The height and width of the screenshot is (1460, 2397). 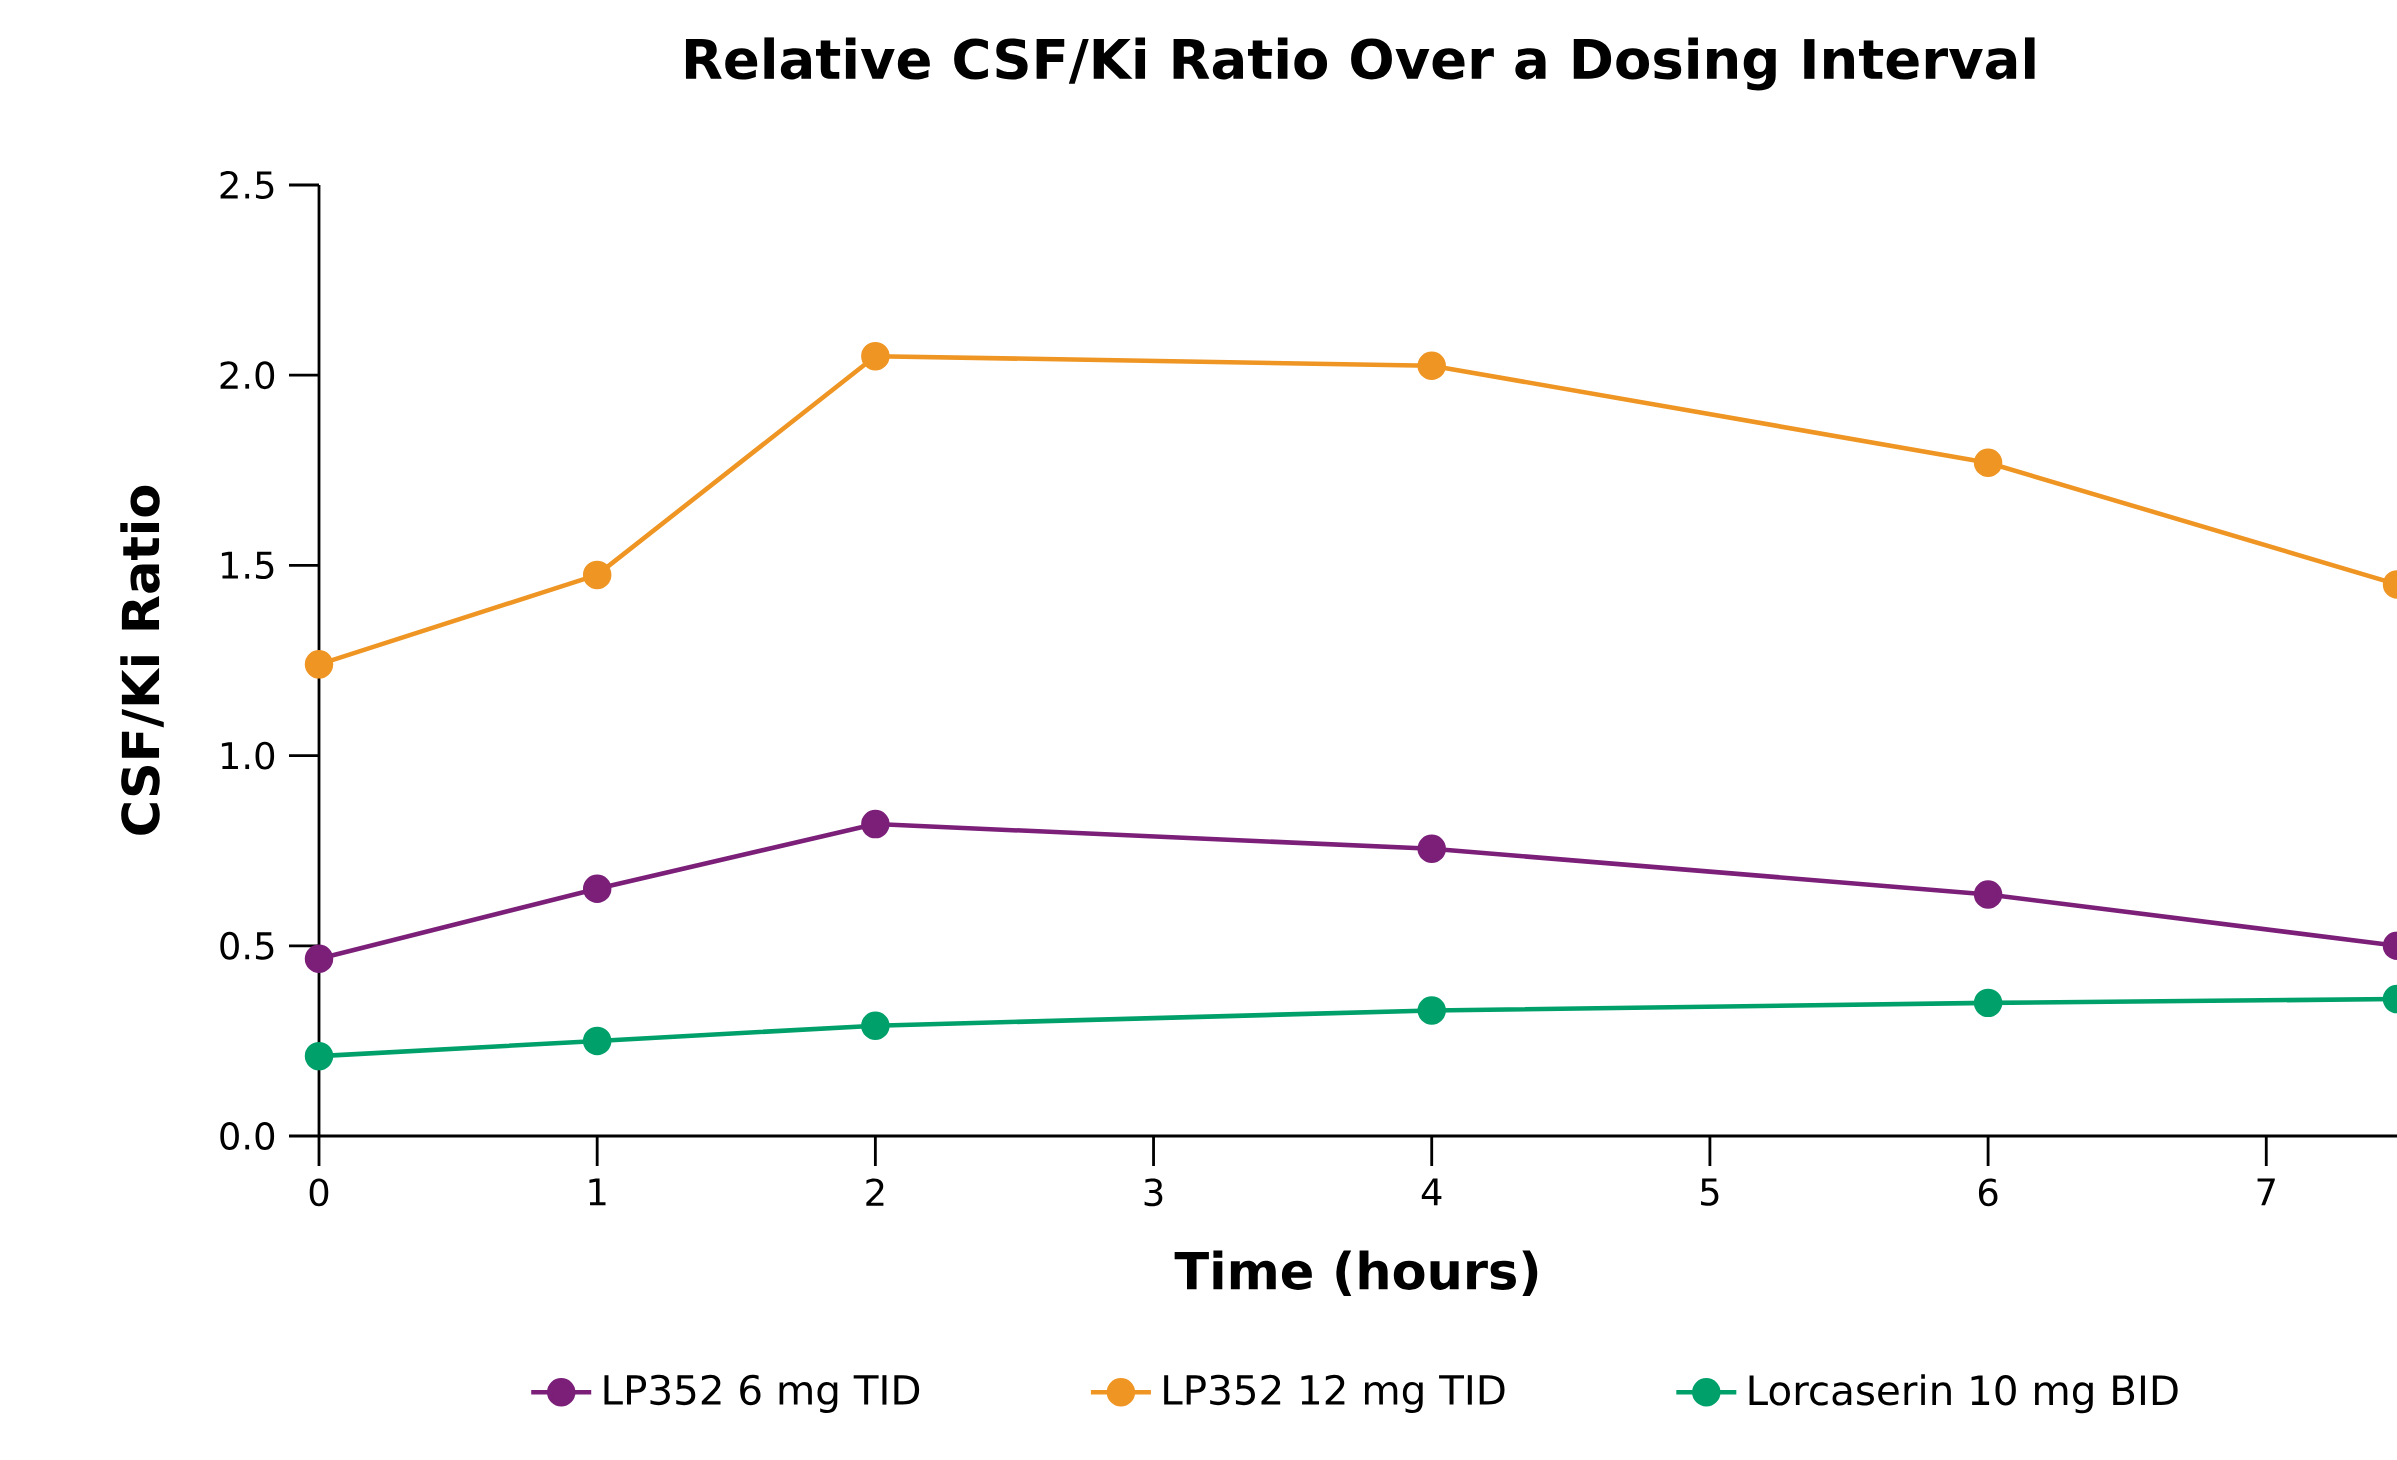 I want to click on x-tick-label: 7, so click(x=2266, y=1192).